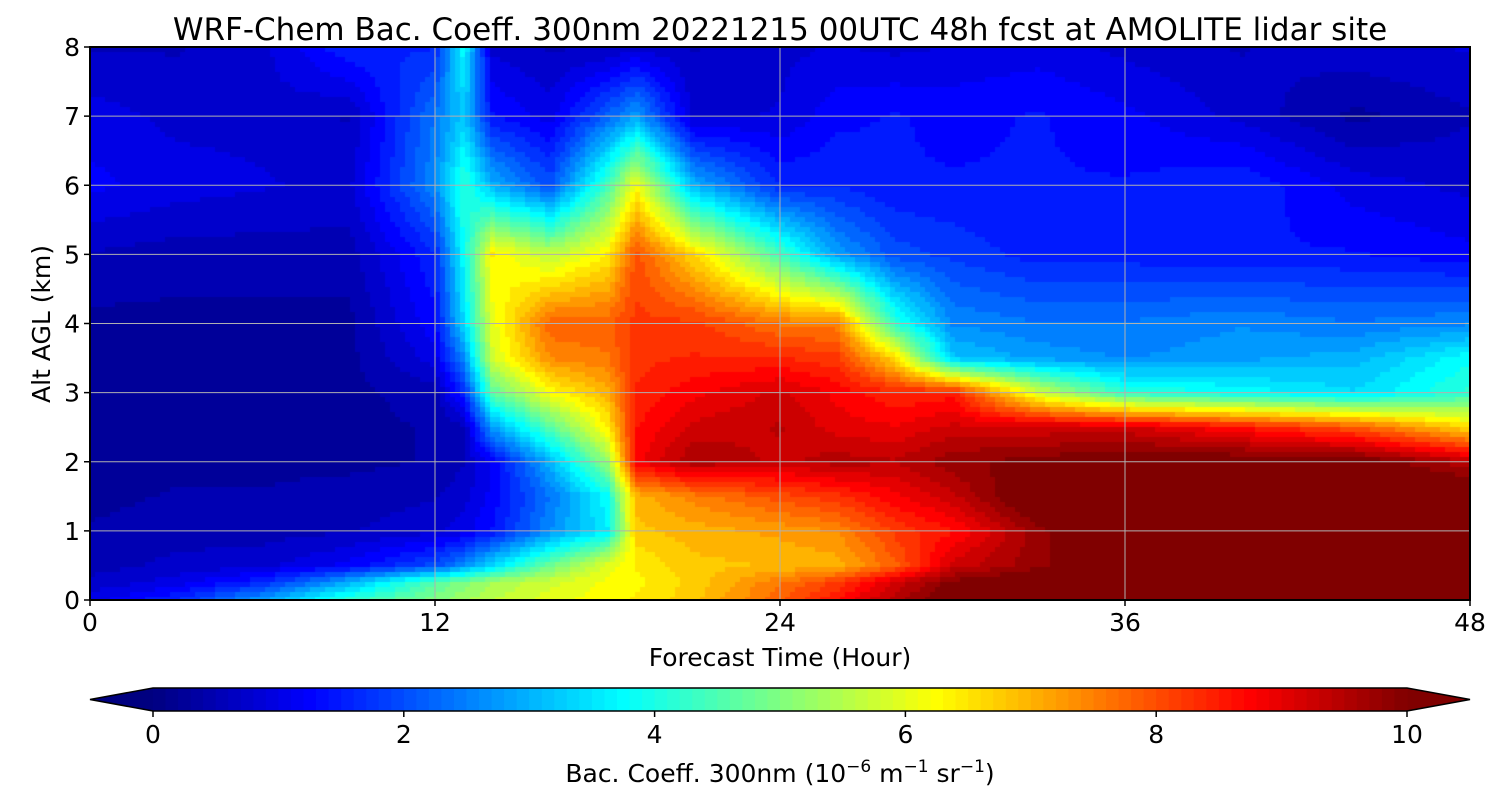 This screenshot has width=1500, height=800. I want to click on y-tick-label: 3, so click(72, 393).